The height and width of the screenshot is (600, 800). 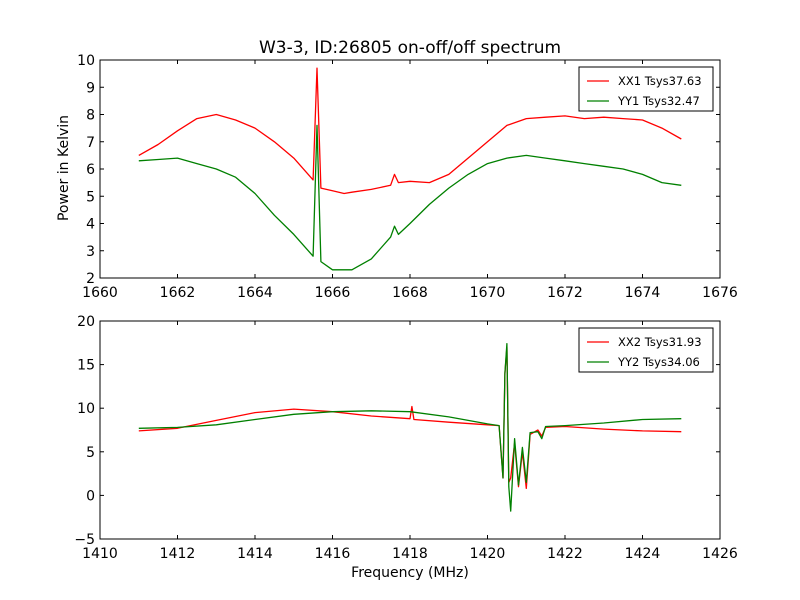 I want to click on x-tick-label: 1422, so click(x=565, y=554).